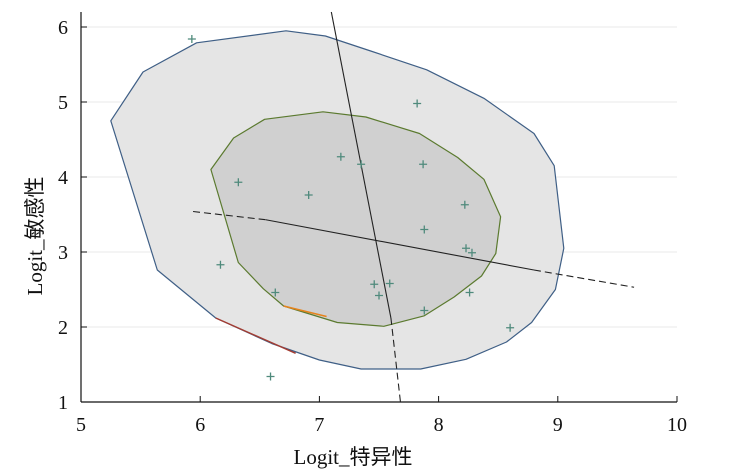 The image size is (745, 474). What do you see at coordinates (35, 236) in the screenshot?
I see `y-axis-title: Logit_敏感性` at bounding box center [35, 236].